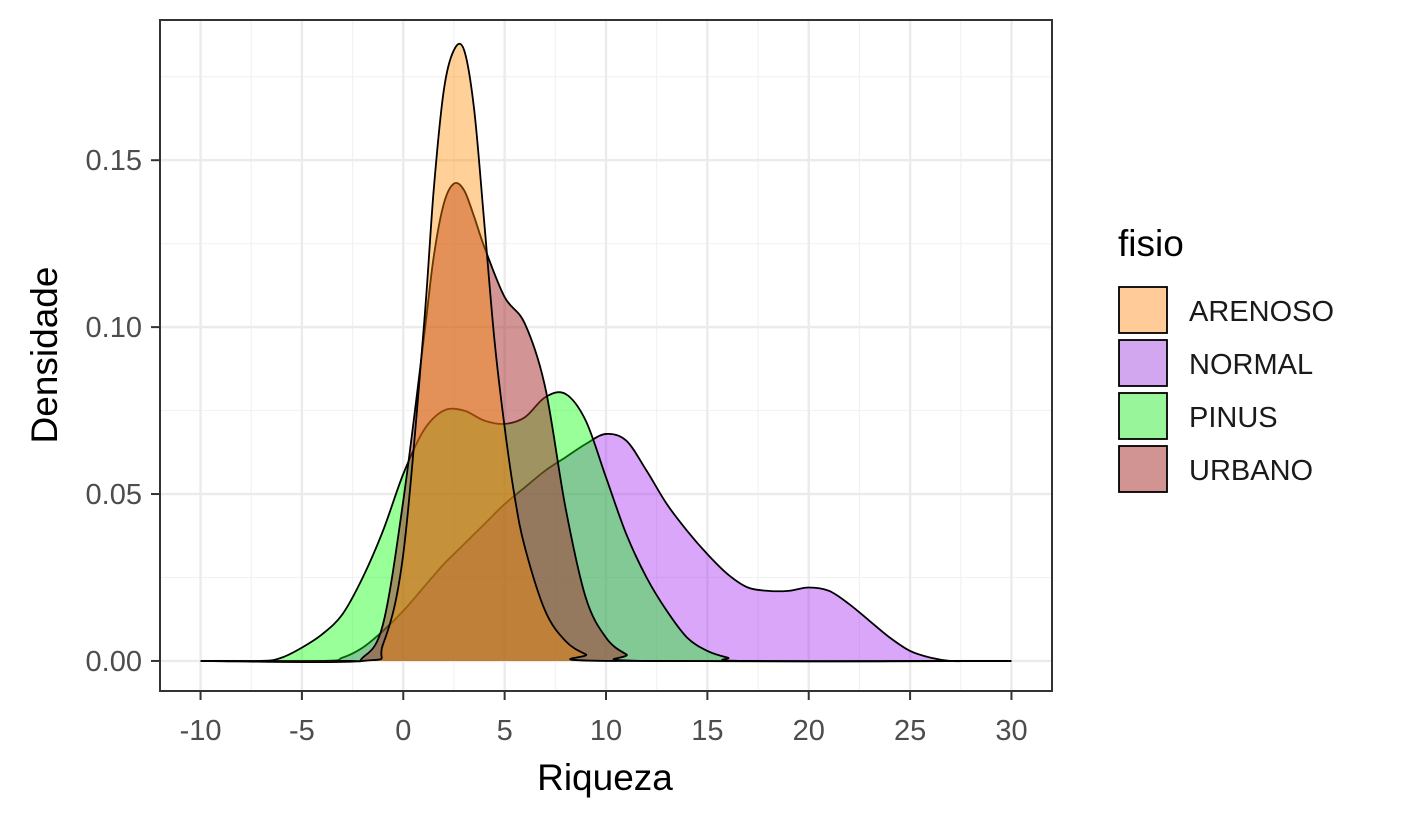 The width and height of the screenshot is (1404, 822). What do you see at coordinates (606, 731) in the screenshot?
I see `x-tick-label: 10` at bounding box center [606, 731].